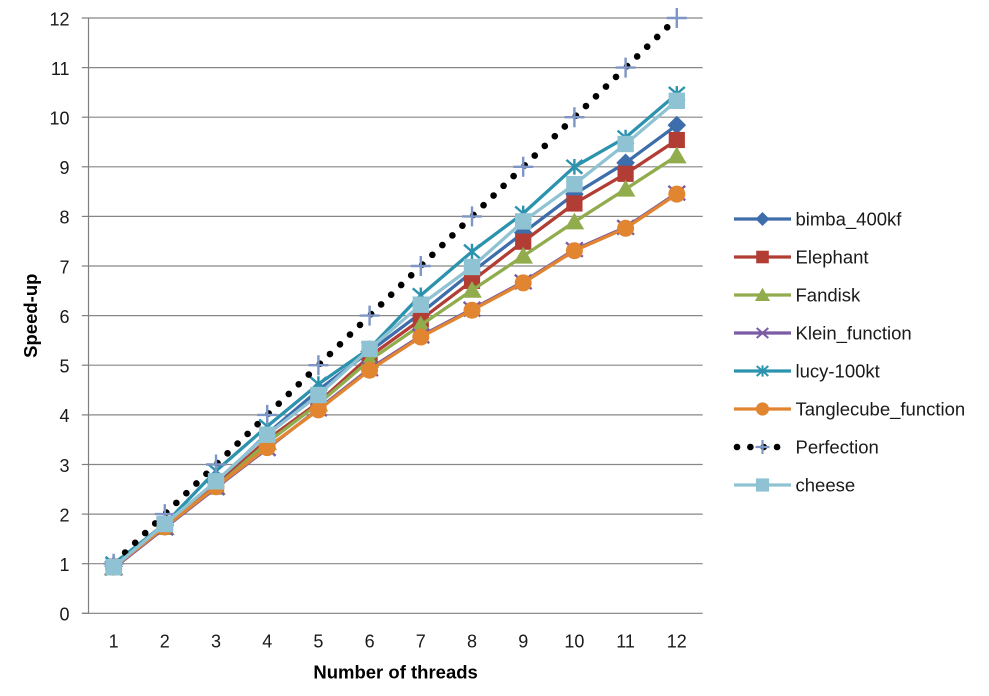 The width and height of the screenshot is (989, 696). I want to click on svg-text: Fandisk, so click(829, 295).